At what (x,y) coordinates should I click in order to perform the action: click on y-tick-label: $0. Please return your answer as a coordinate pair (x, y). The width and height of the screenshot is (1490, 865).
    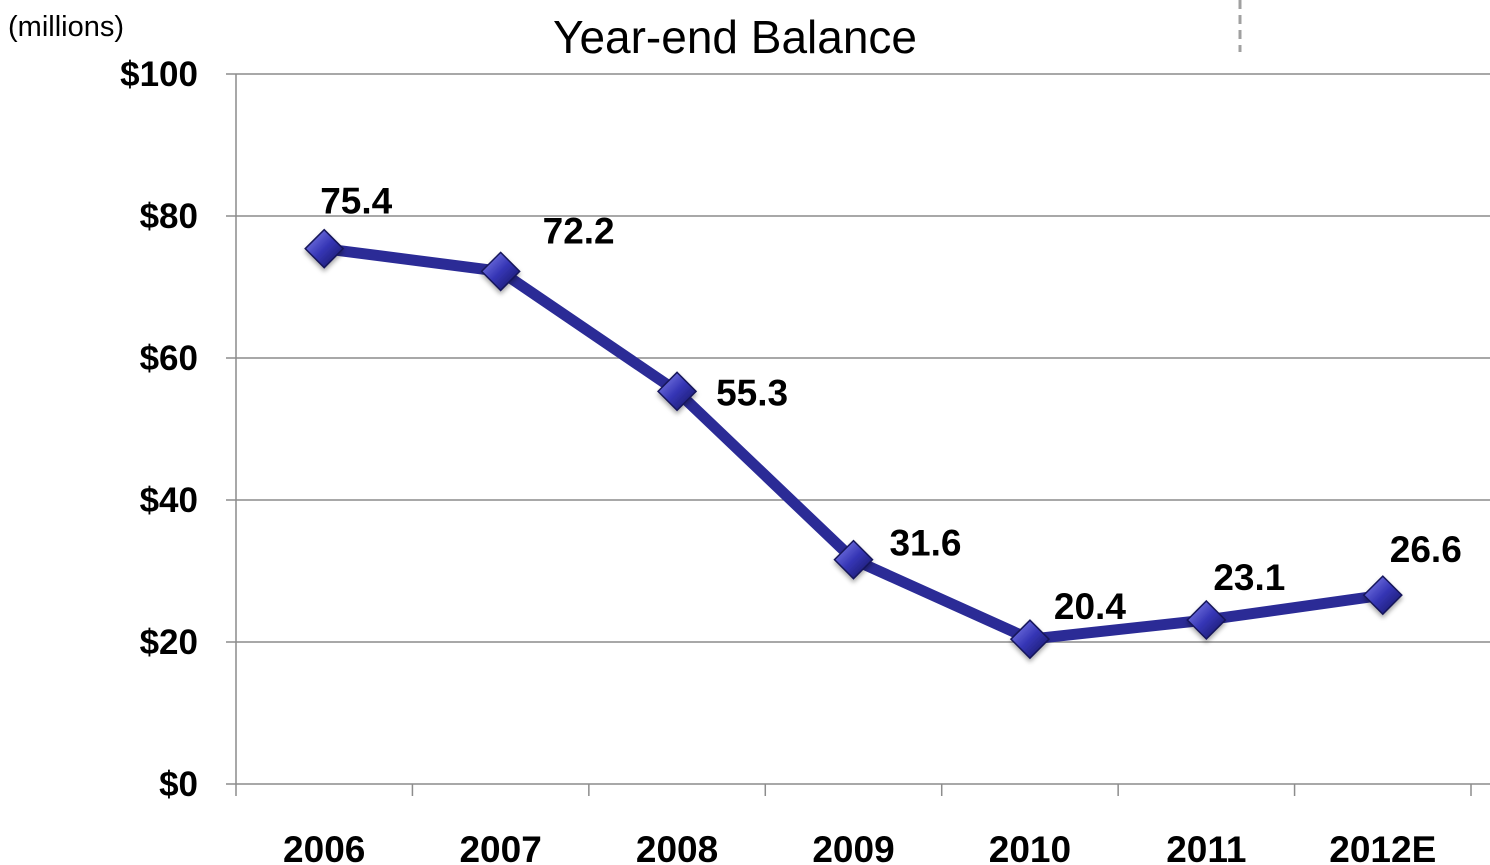
    Looking at the image, I should click on (178, 784).